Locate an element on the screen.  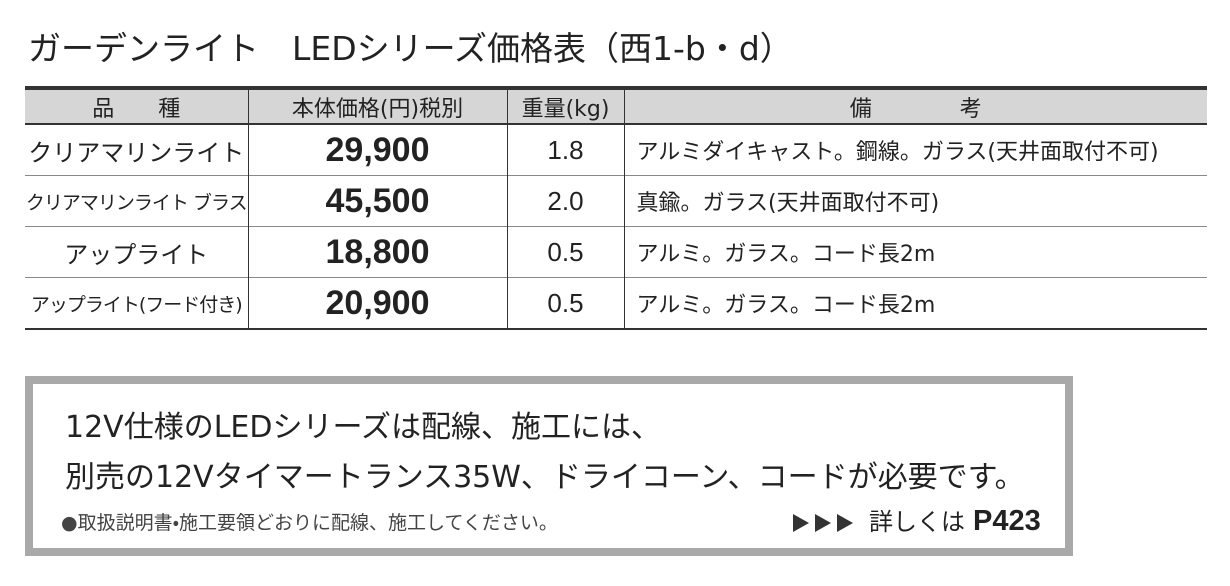
price: 20,900 is located at coordinates (377, 303).